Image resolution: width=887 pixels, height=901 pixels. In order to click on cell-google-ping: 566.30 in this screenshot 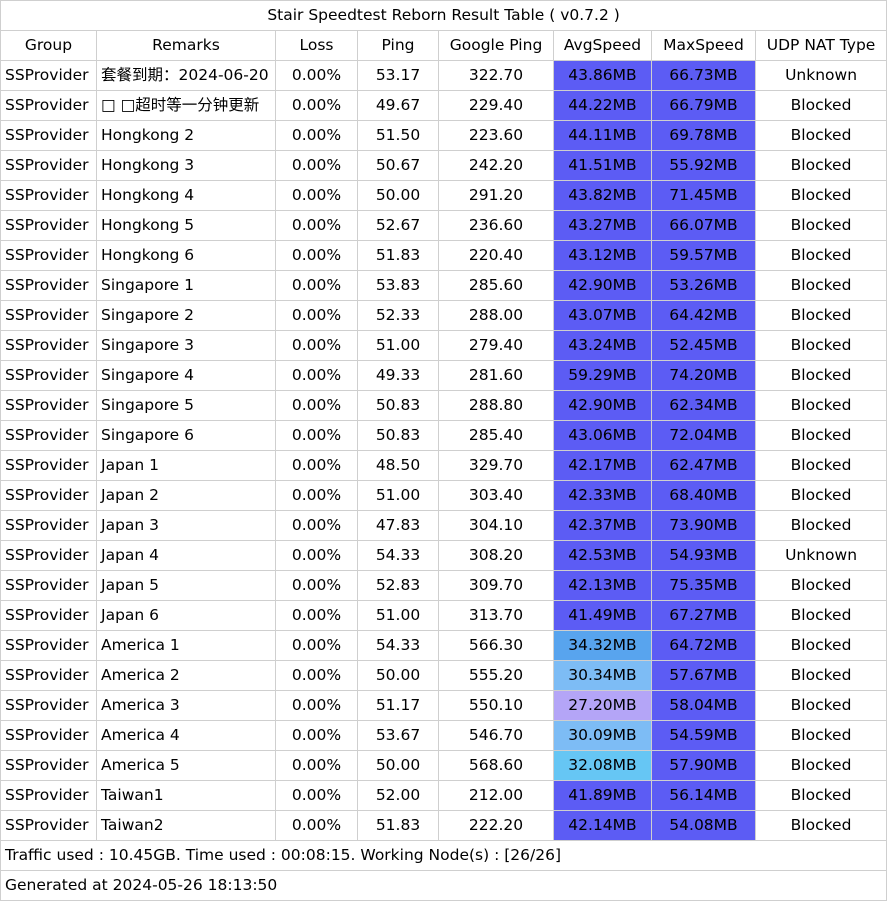, I will do `click(496, 645)`.